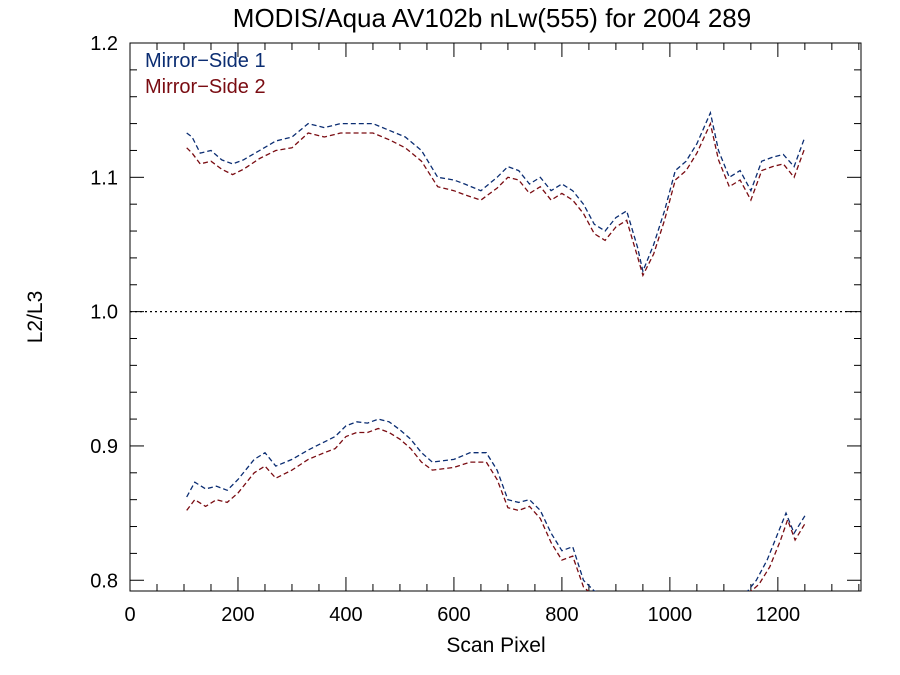 The width and height of the screenshot is (900, 675). What do you see at coordinates (104, 44) in the screenshot?
I see `y-tick-label: 1.2` at bounding box center [104, 44].